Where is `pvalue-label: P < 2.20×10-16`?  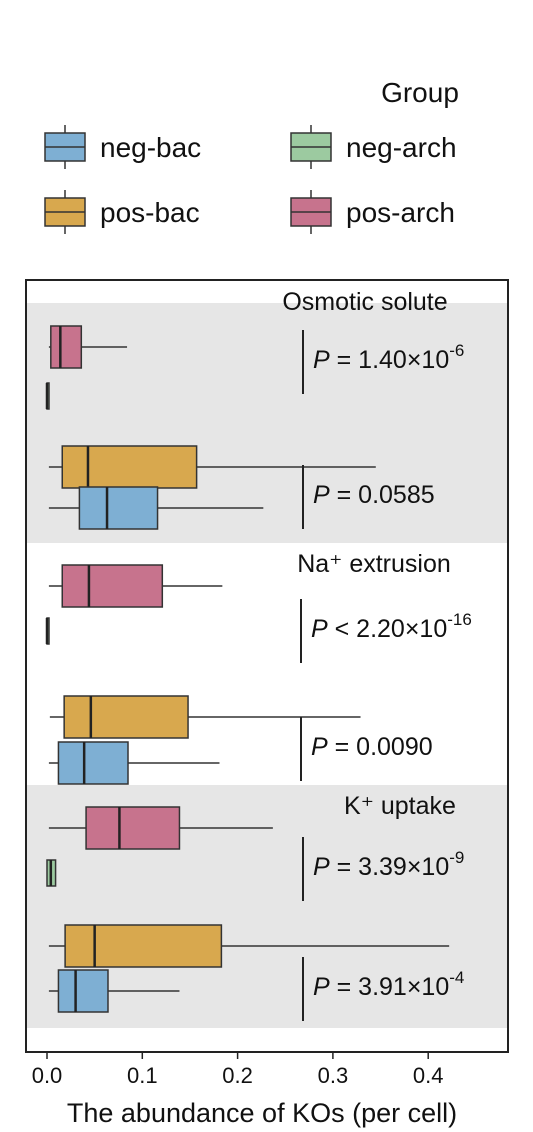
pvalue-label: P < 2.20×10-16 is located at coordinates (391, 626).